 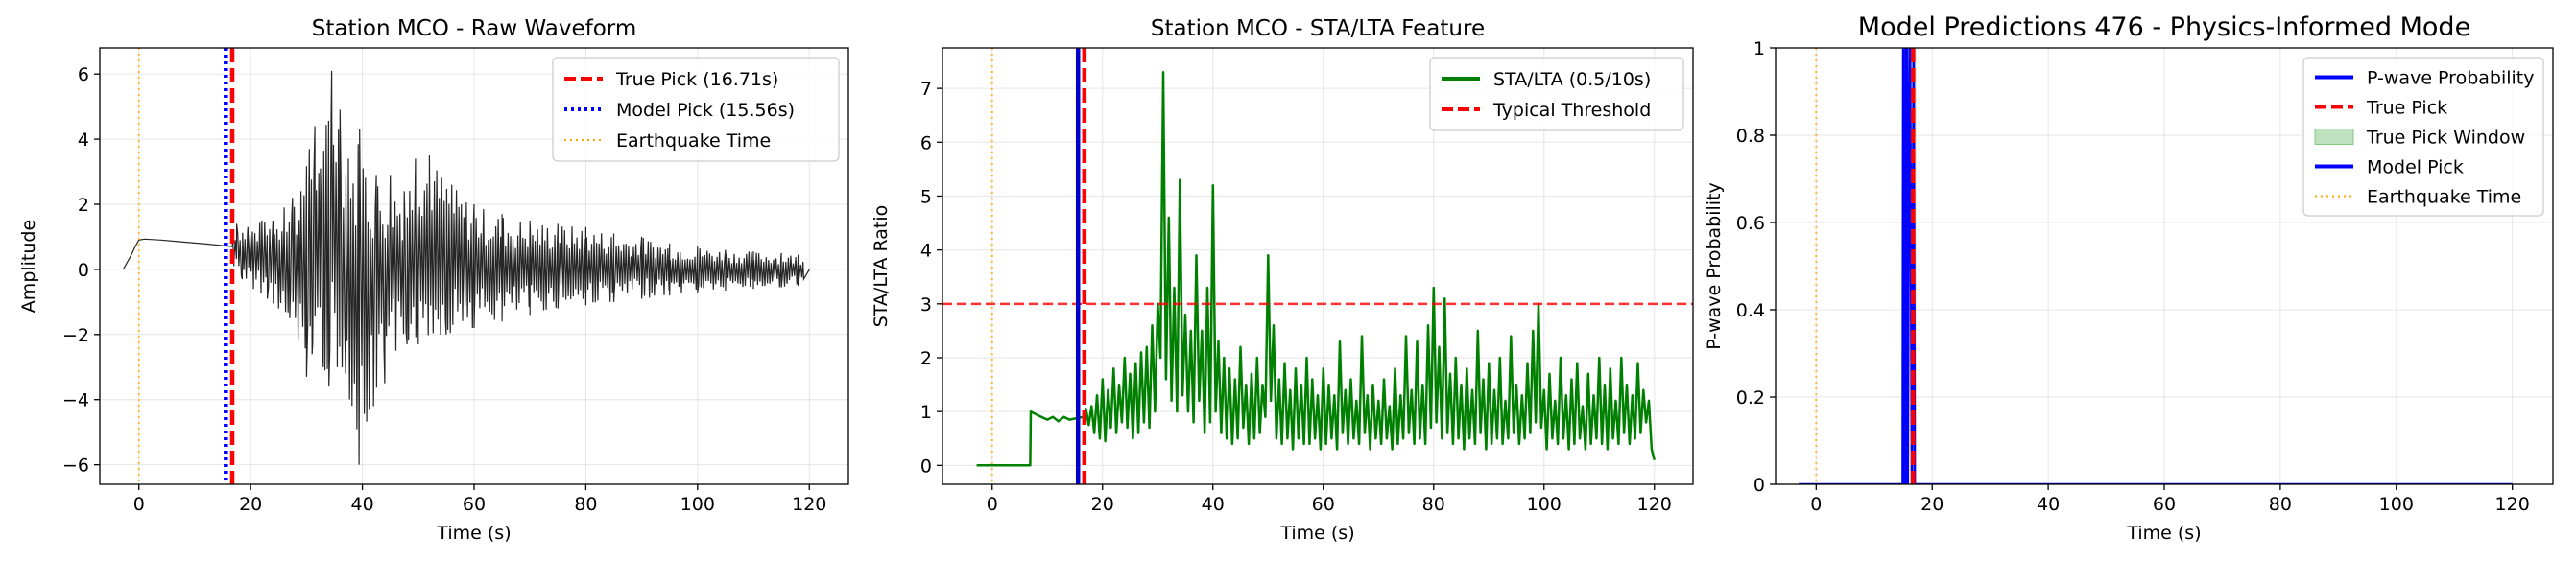 I want to click on y-tick-label-0: −6, so click(x=75, y=466).